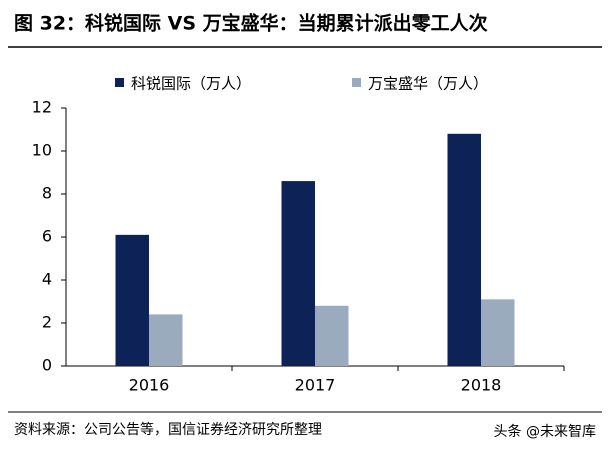 The image size is (610, 450). What do you see at coordinates (47, 365) in the screenshot?
I see `y-tick-label: 0` at bounding box center [47, 365].